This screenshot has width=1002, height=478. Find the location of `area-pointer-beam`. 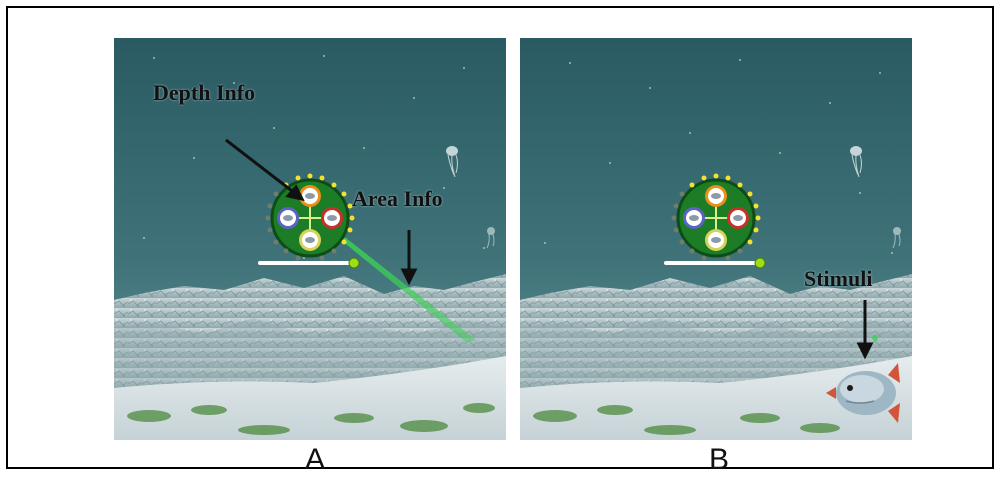

area-pointer-beam is located at coordinates (406, 289).